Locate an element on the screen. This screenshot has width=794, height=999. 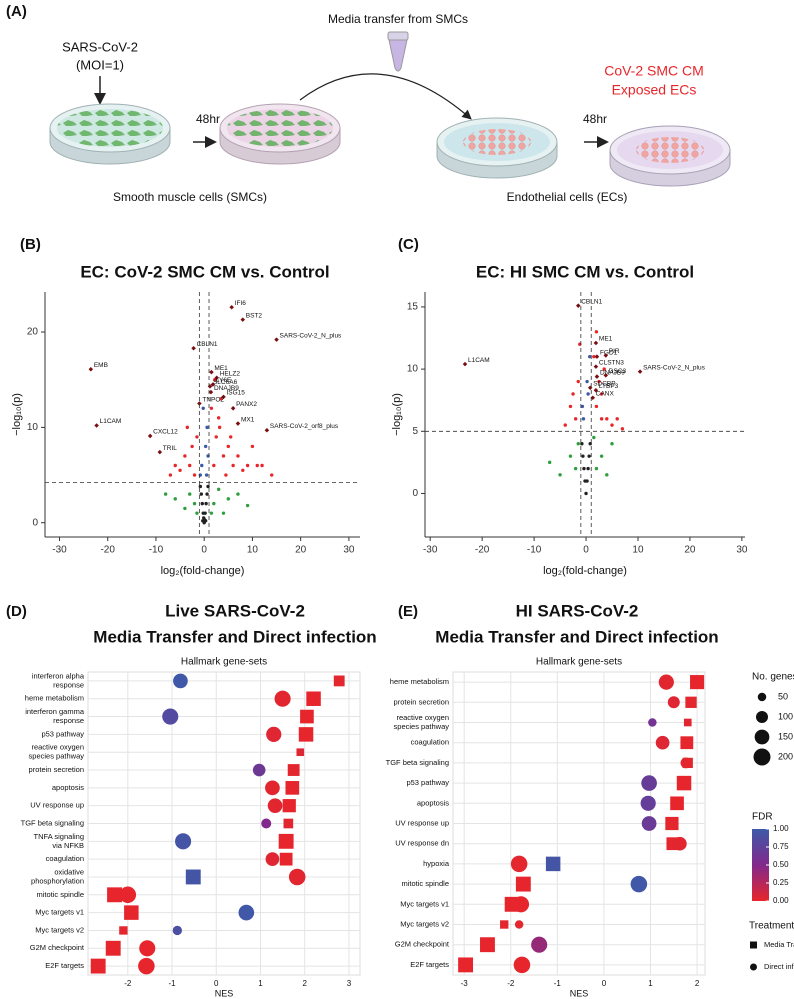
chart-title: EC: HI SMC CM vs. Control is located at coordinates (585, 271).